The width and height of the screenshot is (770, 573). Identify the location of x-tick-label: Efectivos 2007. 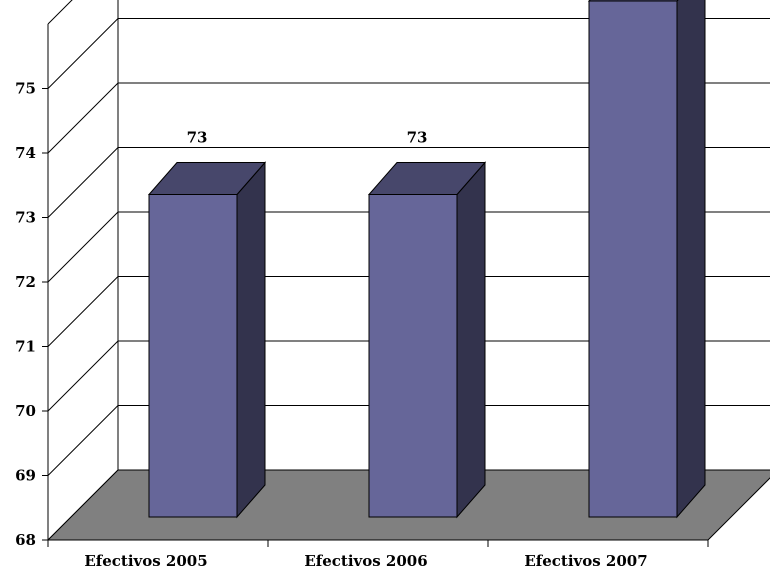
(585, 561).